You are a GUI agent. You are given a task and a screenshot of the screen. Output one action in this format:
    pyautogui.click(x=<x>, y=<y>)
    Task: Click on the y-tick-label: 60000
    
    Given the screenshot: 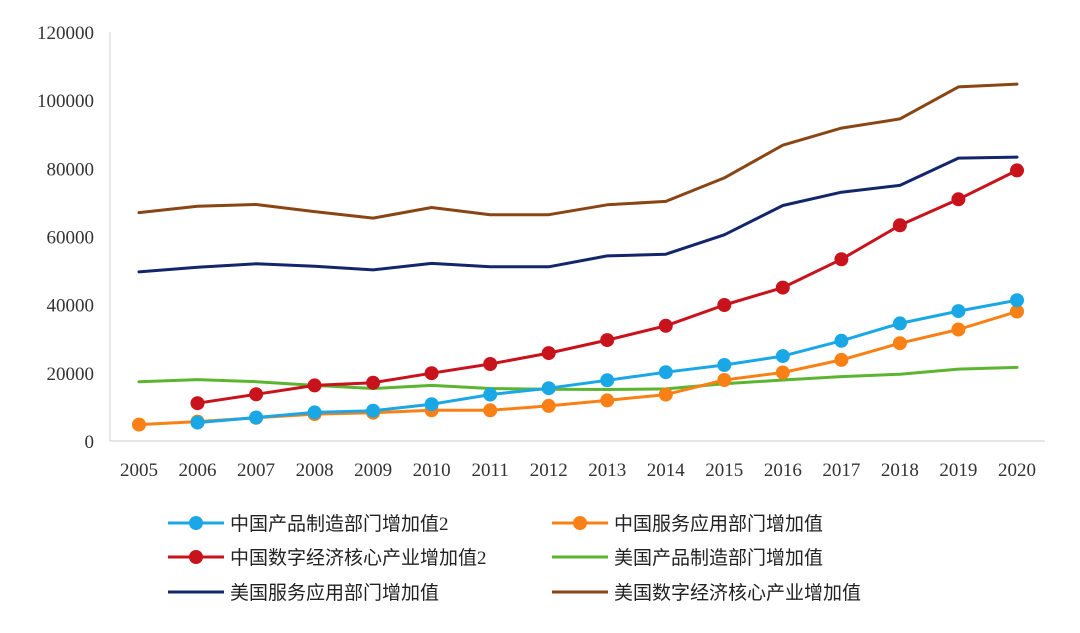 What is the action you would take?
    pyautogui.click(x=71, y=238)
    